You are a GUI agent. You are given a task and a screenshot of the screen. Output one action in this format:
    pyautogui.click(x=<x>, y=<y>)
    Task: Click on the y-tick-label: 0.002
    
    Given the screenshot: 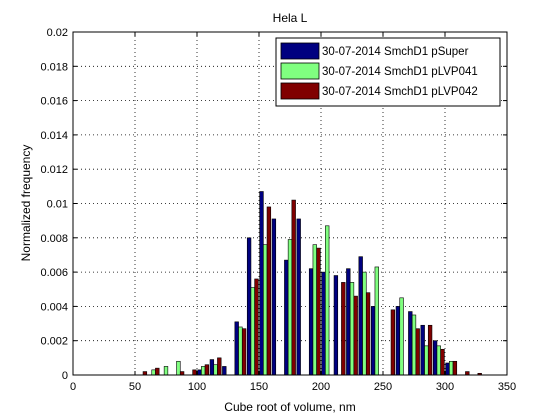 What is the action you would take?
    pyautogui.click(x=54, y=342)
    